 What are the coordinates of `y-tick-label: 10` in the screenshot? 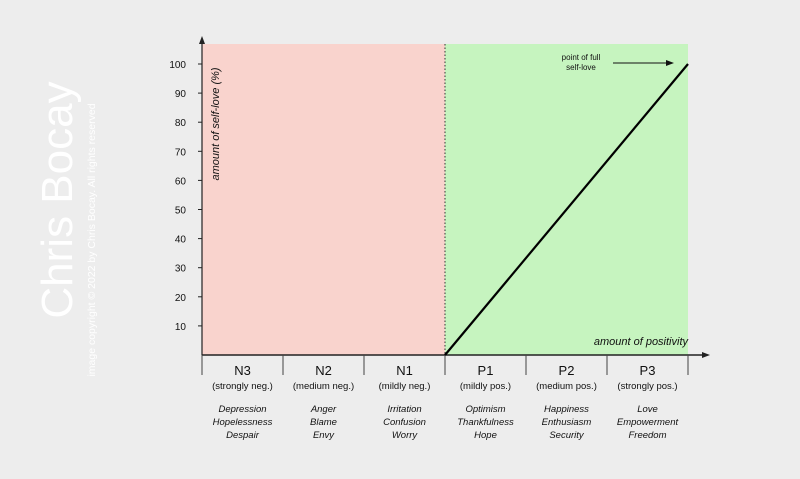 It's located at (181, 327).